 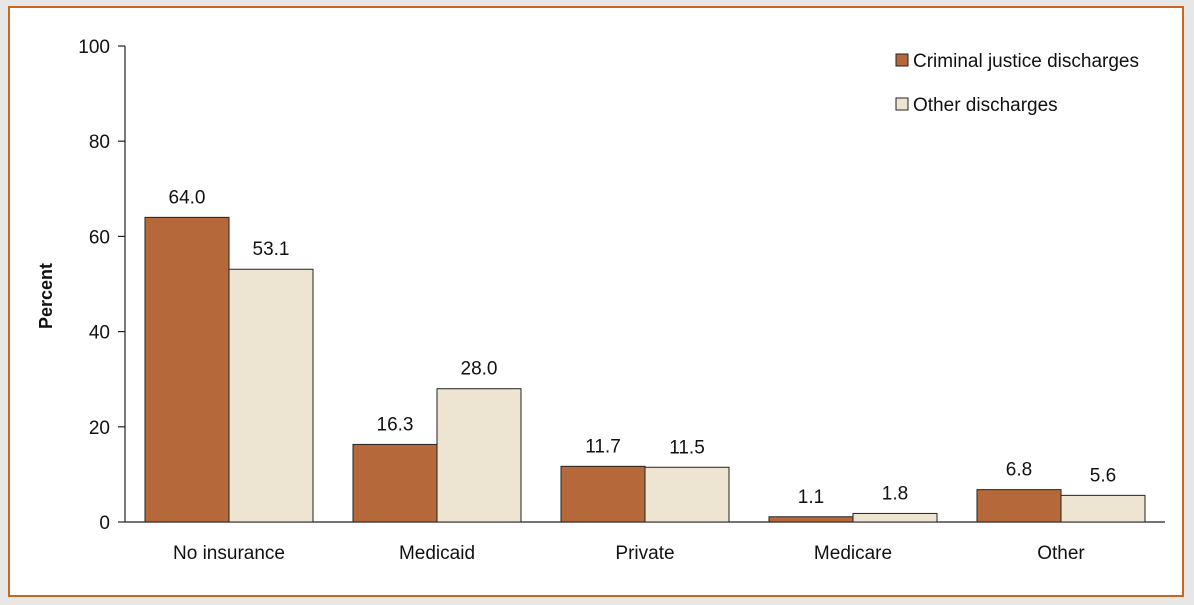 What do you see at coordinates (479, 455) in the screenshot?
I see `bar-other-medicaid` at bounding box center [479, 455].